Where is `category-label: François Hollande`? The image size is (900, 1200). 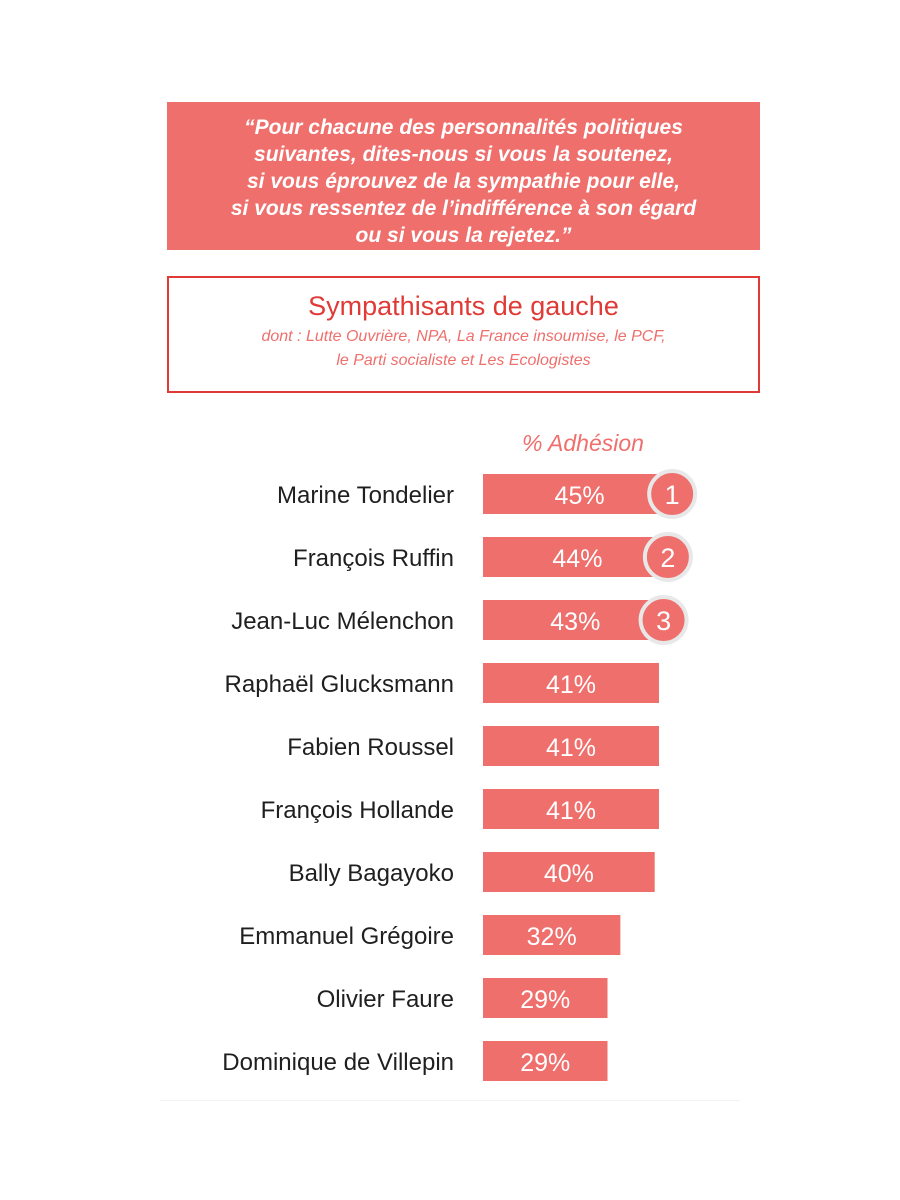
category-label: François Hollande is located at coordinates (357, 810).